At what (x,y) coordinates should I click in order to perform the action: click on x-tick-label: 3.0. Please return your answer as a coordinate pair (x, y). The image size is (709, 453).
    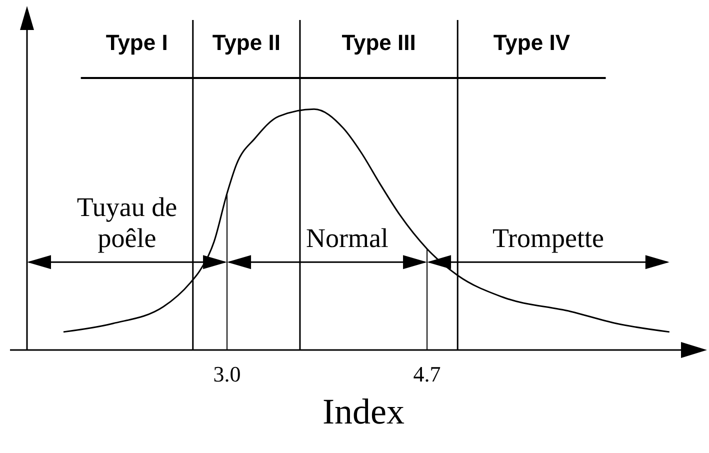
    Looking at the image, I should click on (227, 374).